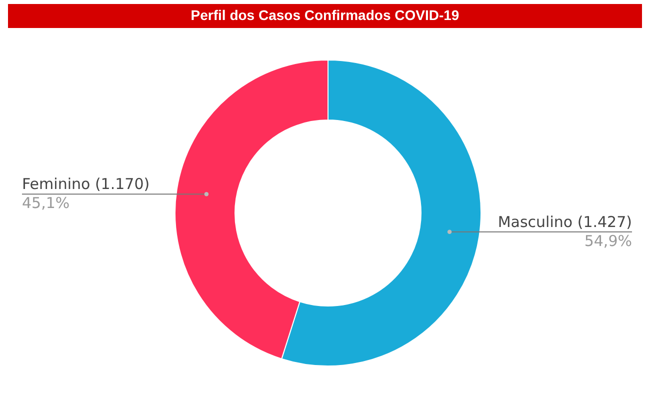  Describe the element at coordinates (608, 241) in the screenshot. I see `data-label: 54,9%` at that location.